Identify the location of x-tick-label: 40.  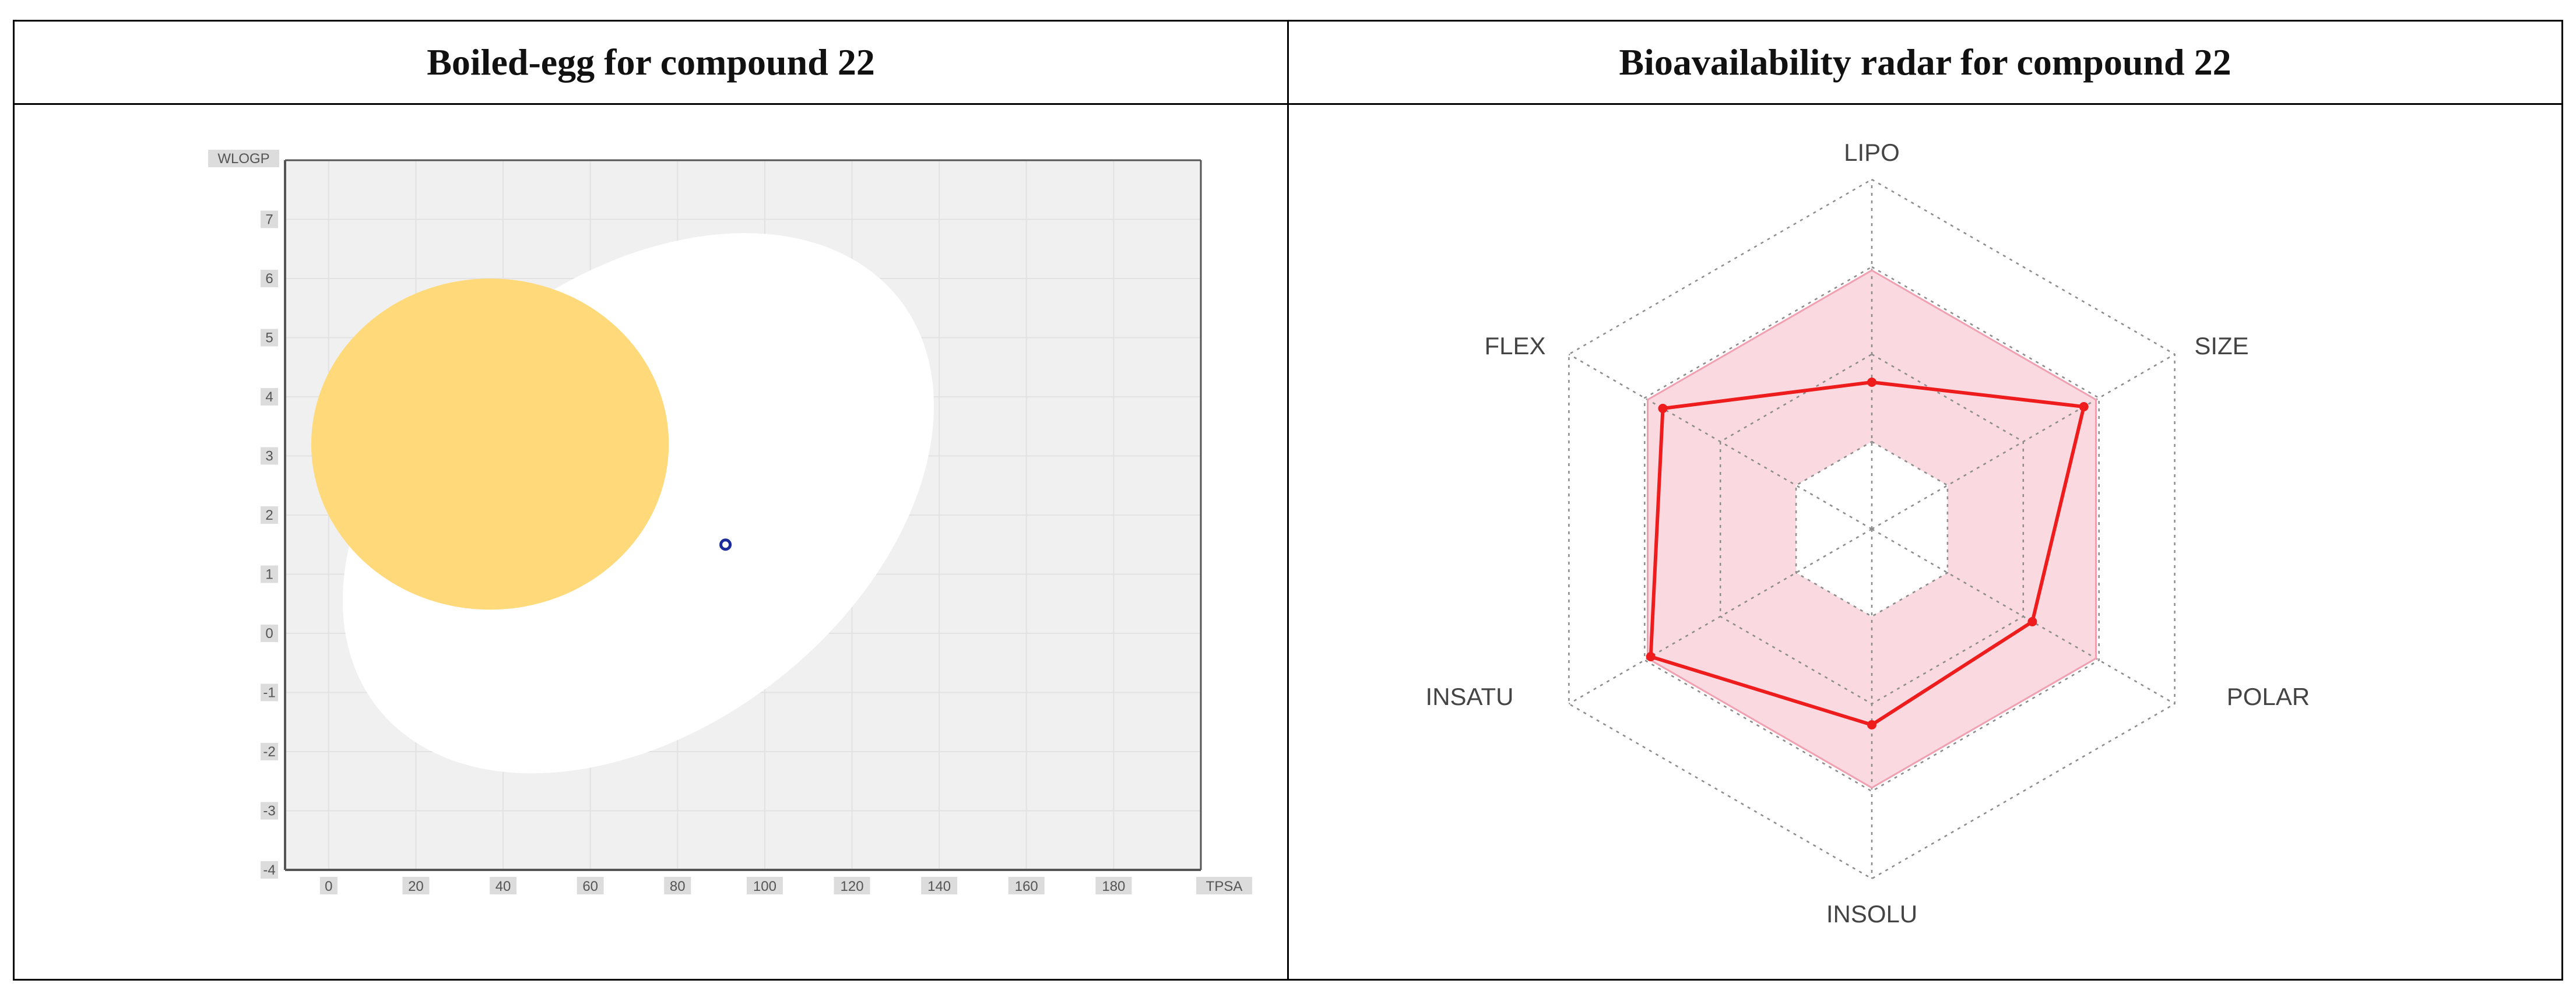
(503, 886).